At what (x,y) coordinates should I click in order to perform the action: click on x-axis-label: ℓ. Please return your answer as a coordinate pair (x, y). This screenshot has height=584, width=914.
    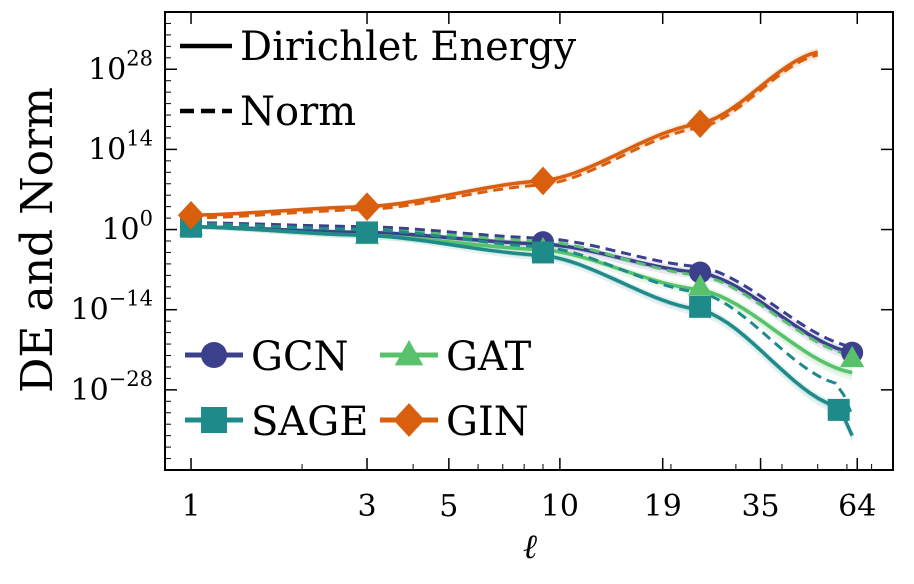
    Looking at the image, I should click on (530, 547).